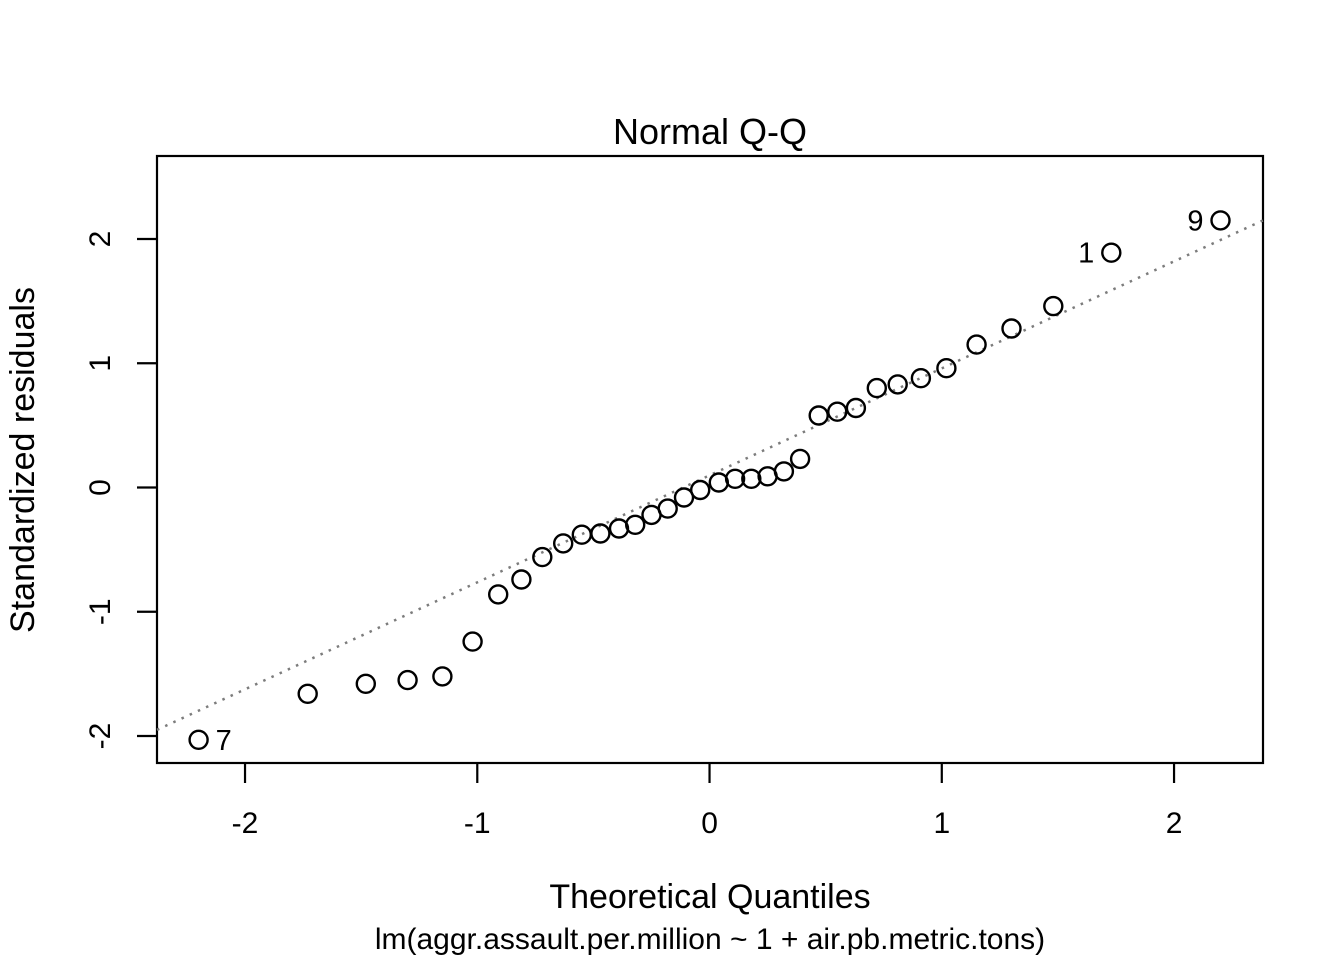 This screenshot has height=965, width=1344. What do you see at coordinates (23, 460) in the screenshot?
I see `y-axis-label: Standardized residuals` at bounding box center [23, 460].